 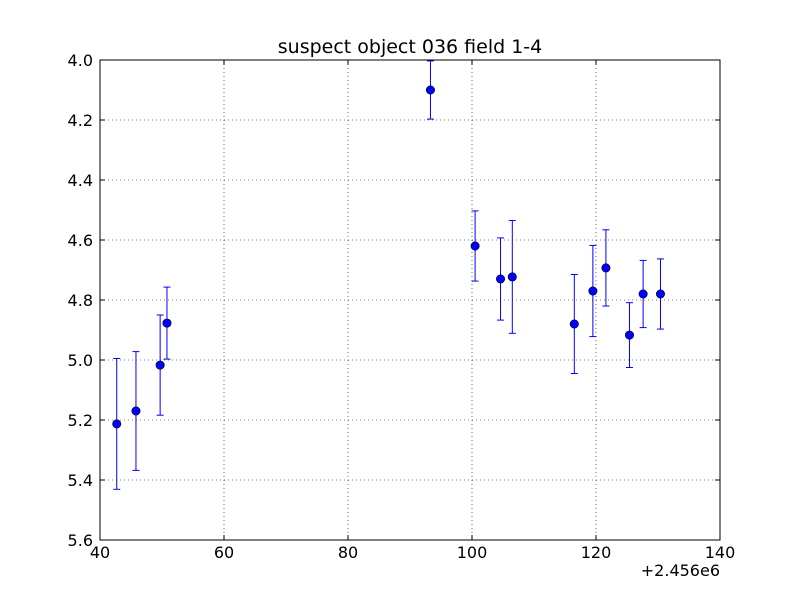 What do you see at coordinates (472, 552) in the screenshot?
I see `x-tick-label: 100` at bounding box center [472, 552].